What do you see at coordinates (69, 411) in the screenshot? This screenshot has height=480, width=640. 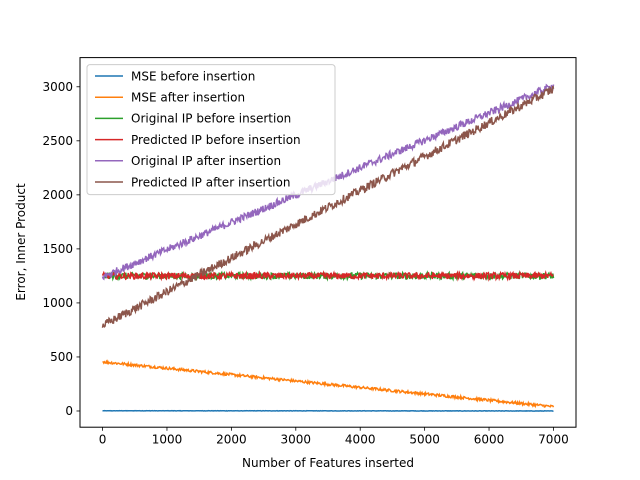 I see `y-tick-label: 0` at bounding box center [69, 411].